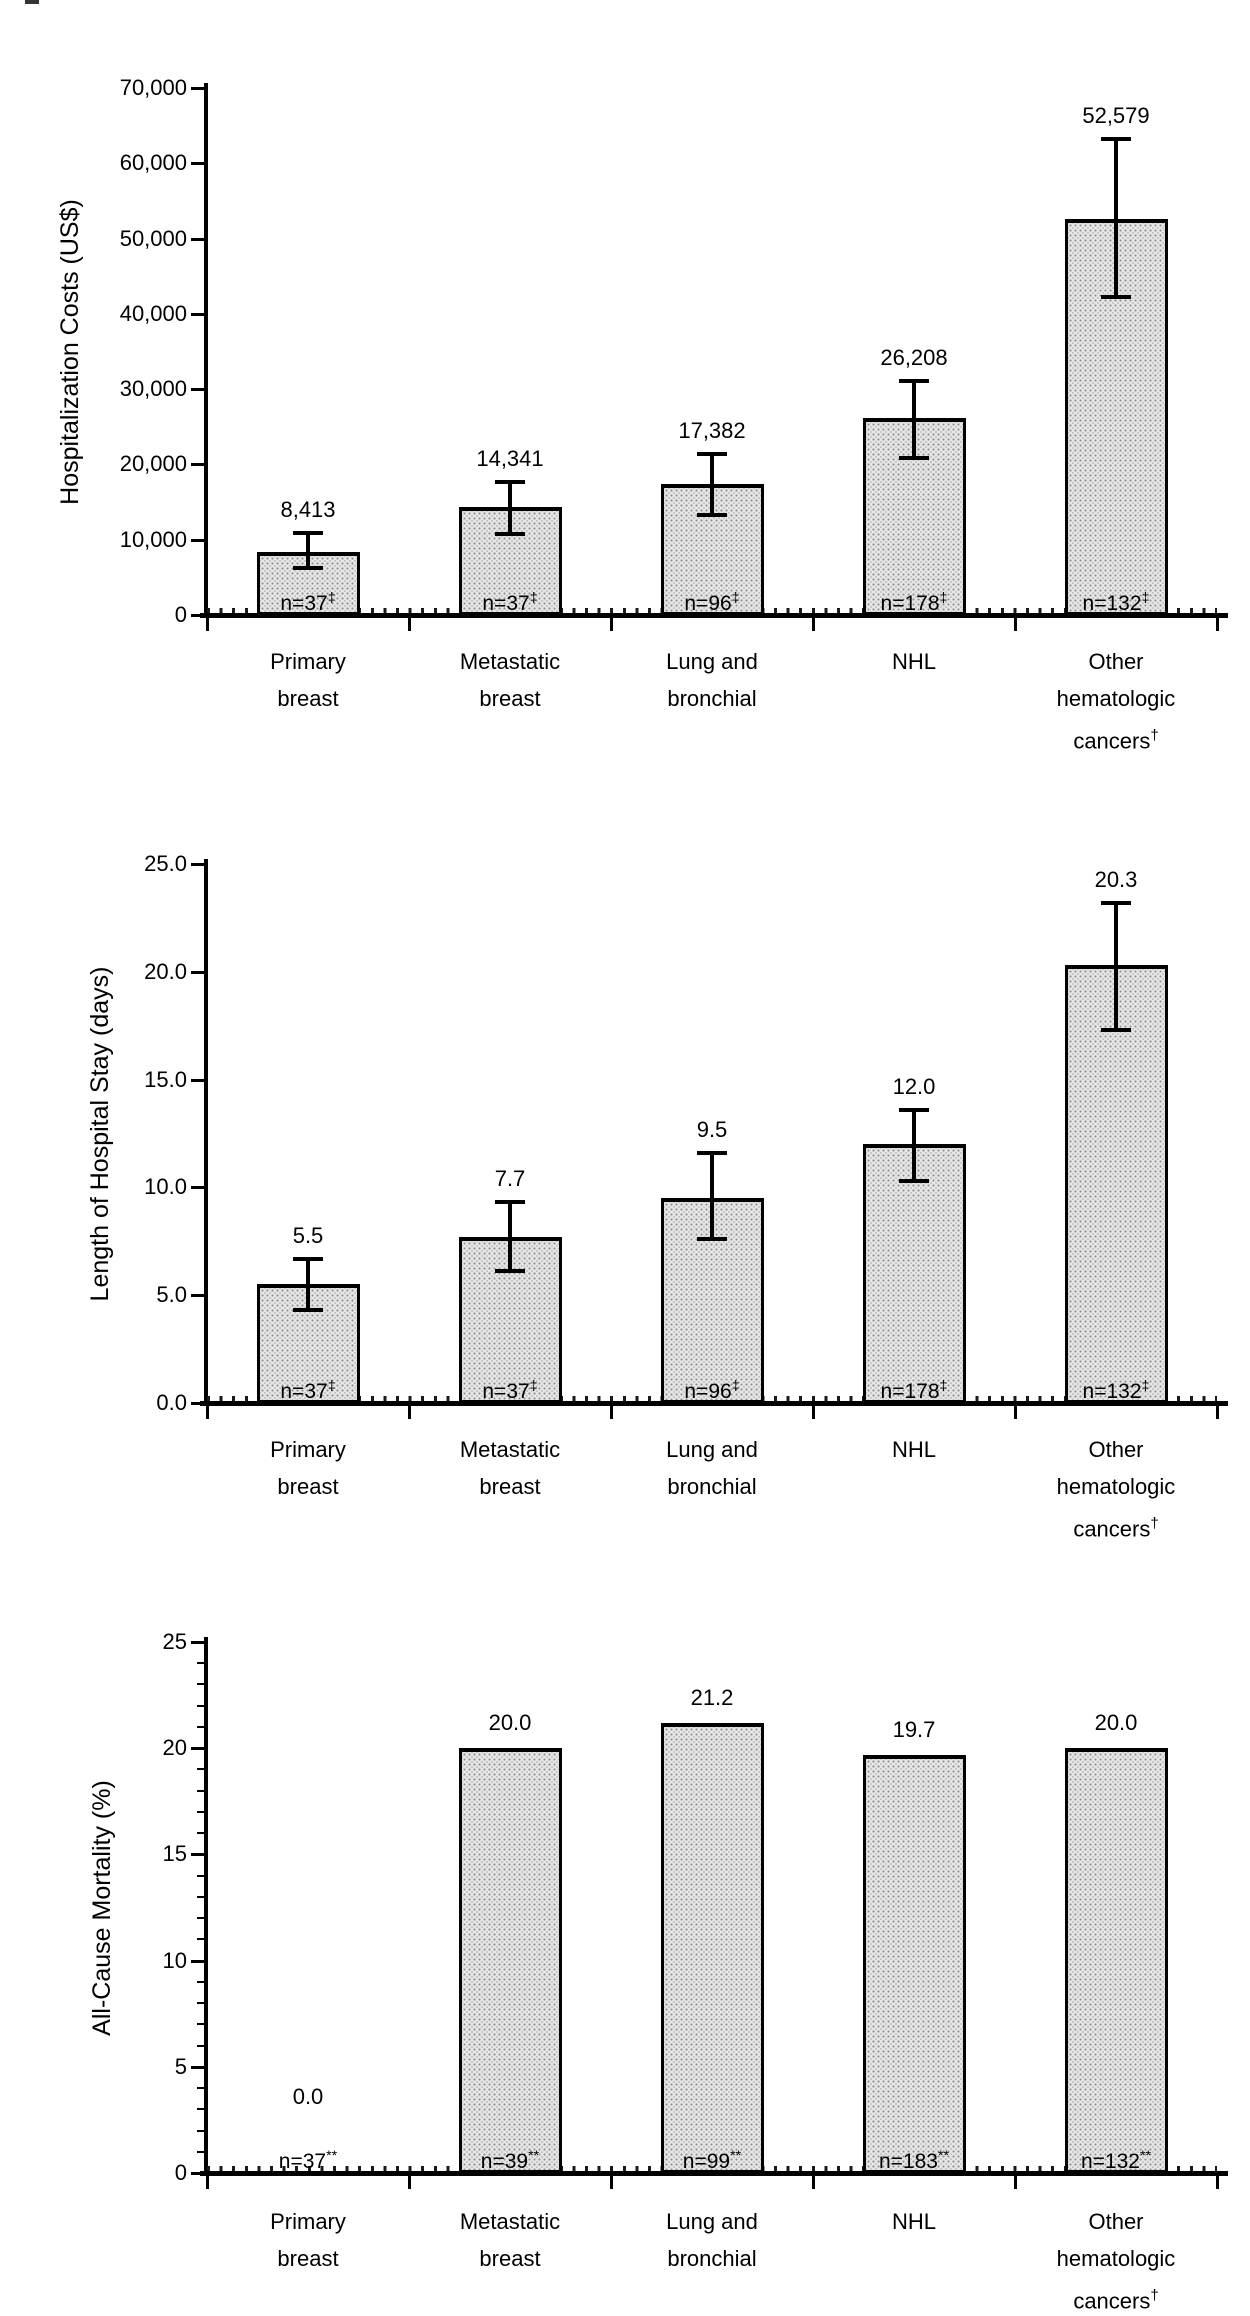 Image resolution: width=1250 pixels, height=2316 pixels. Describe the element at coordinates (712, 1129) in the screenshot. I see `bar-value-label: 9.5` at that location.